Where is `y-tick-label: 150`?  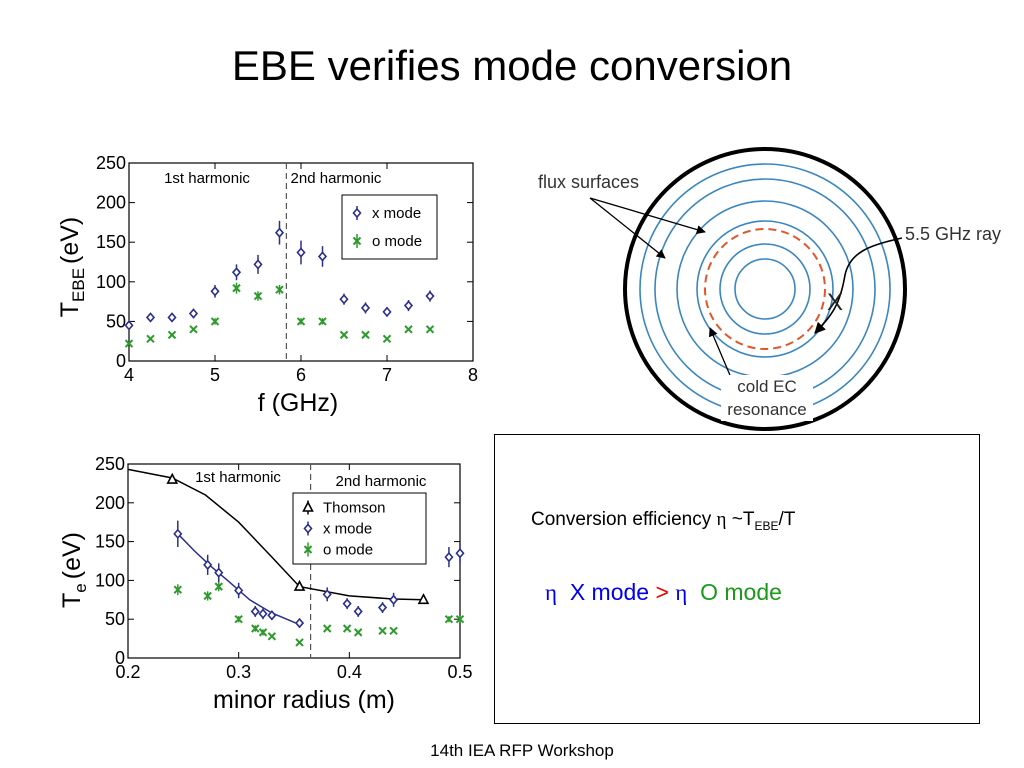
y-tick-label: 150 is located at coordinates (110, 542).